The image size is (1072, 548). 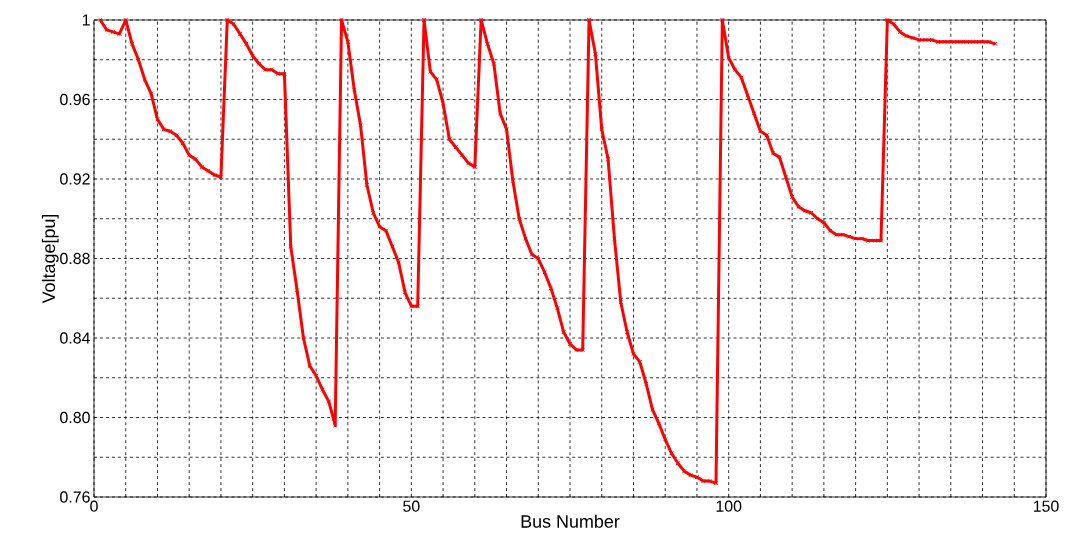 I want to click on y-tick-label: 0.88, so click(x=75, y=258).